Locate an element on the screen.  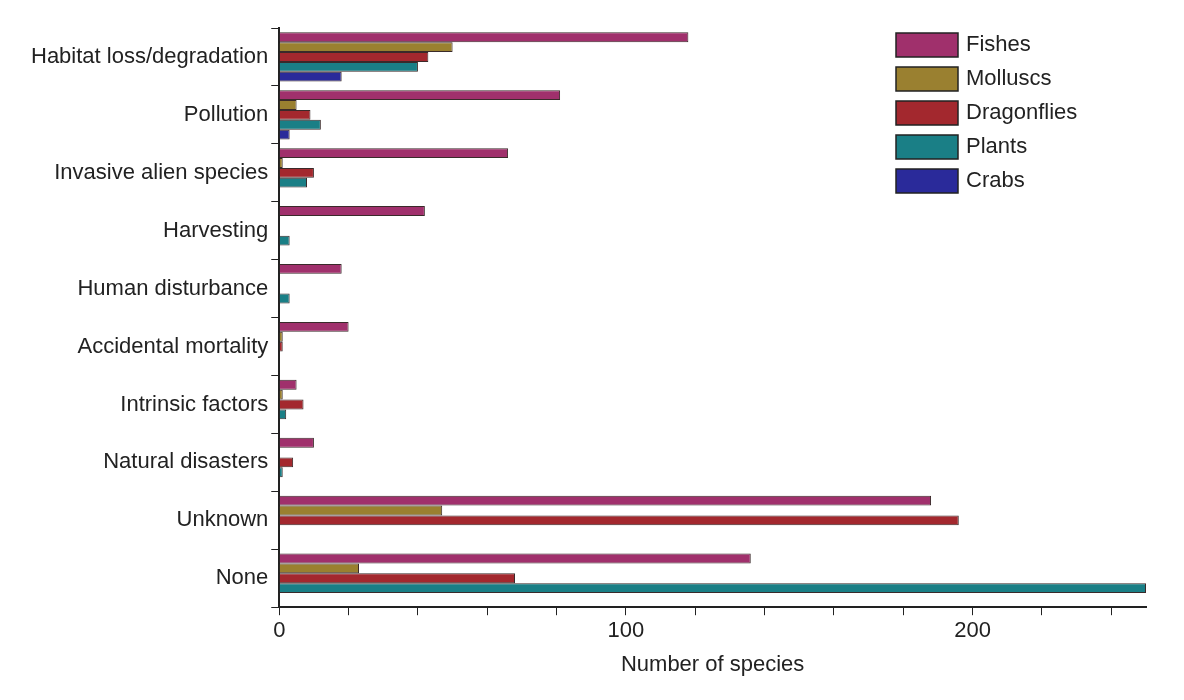
y-tick-label: Unknown is located at coordinates (222, 519).